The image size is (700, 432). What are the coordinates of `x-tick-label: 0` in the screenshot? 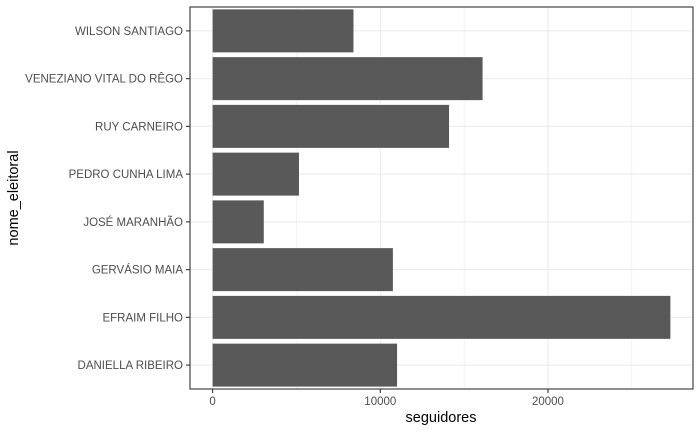 It's located at (212, 402).